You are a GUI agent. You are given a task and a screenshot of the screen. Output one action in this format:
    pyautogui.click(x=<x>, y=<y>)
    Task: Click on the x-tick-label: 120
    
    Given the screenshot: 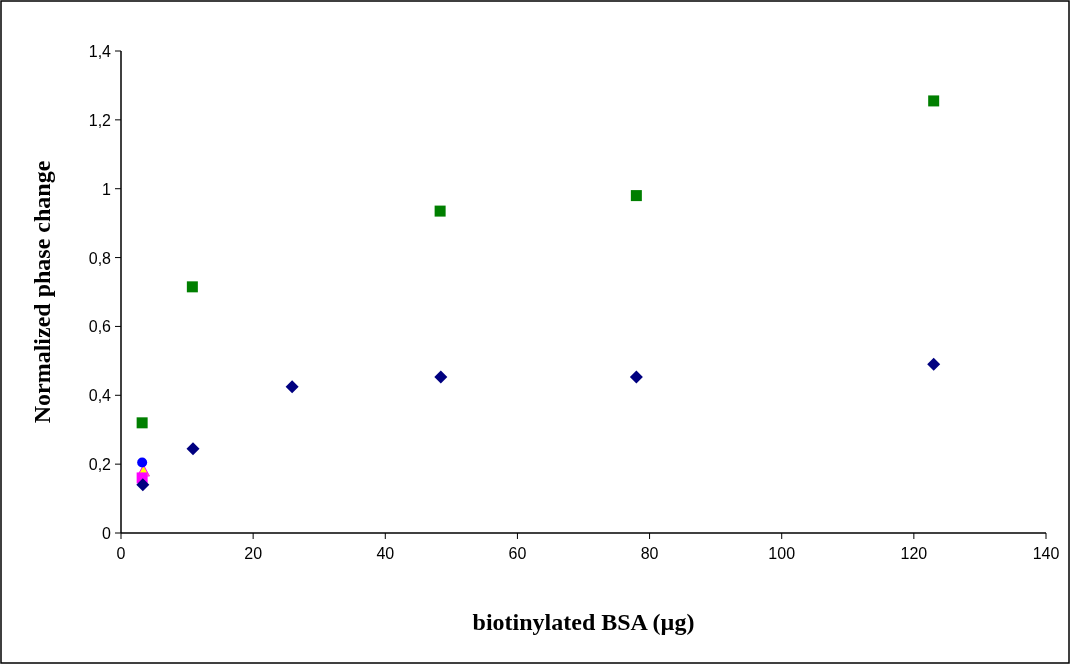 What is the action you would take?
    pyautogui.click(x=914, y=553)
    